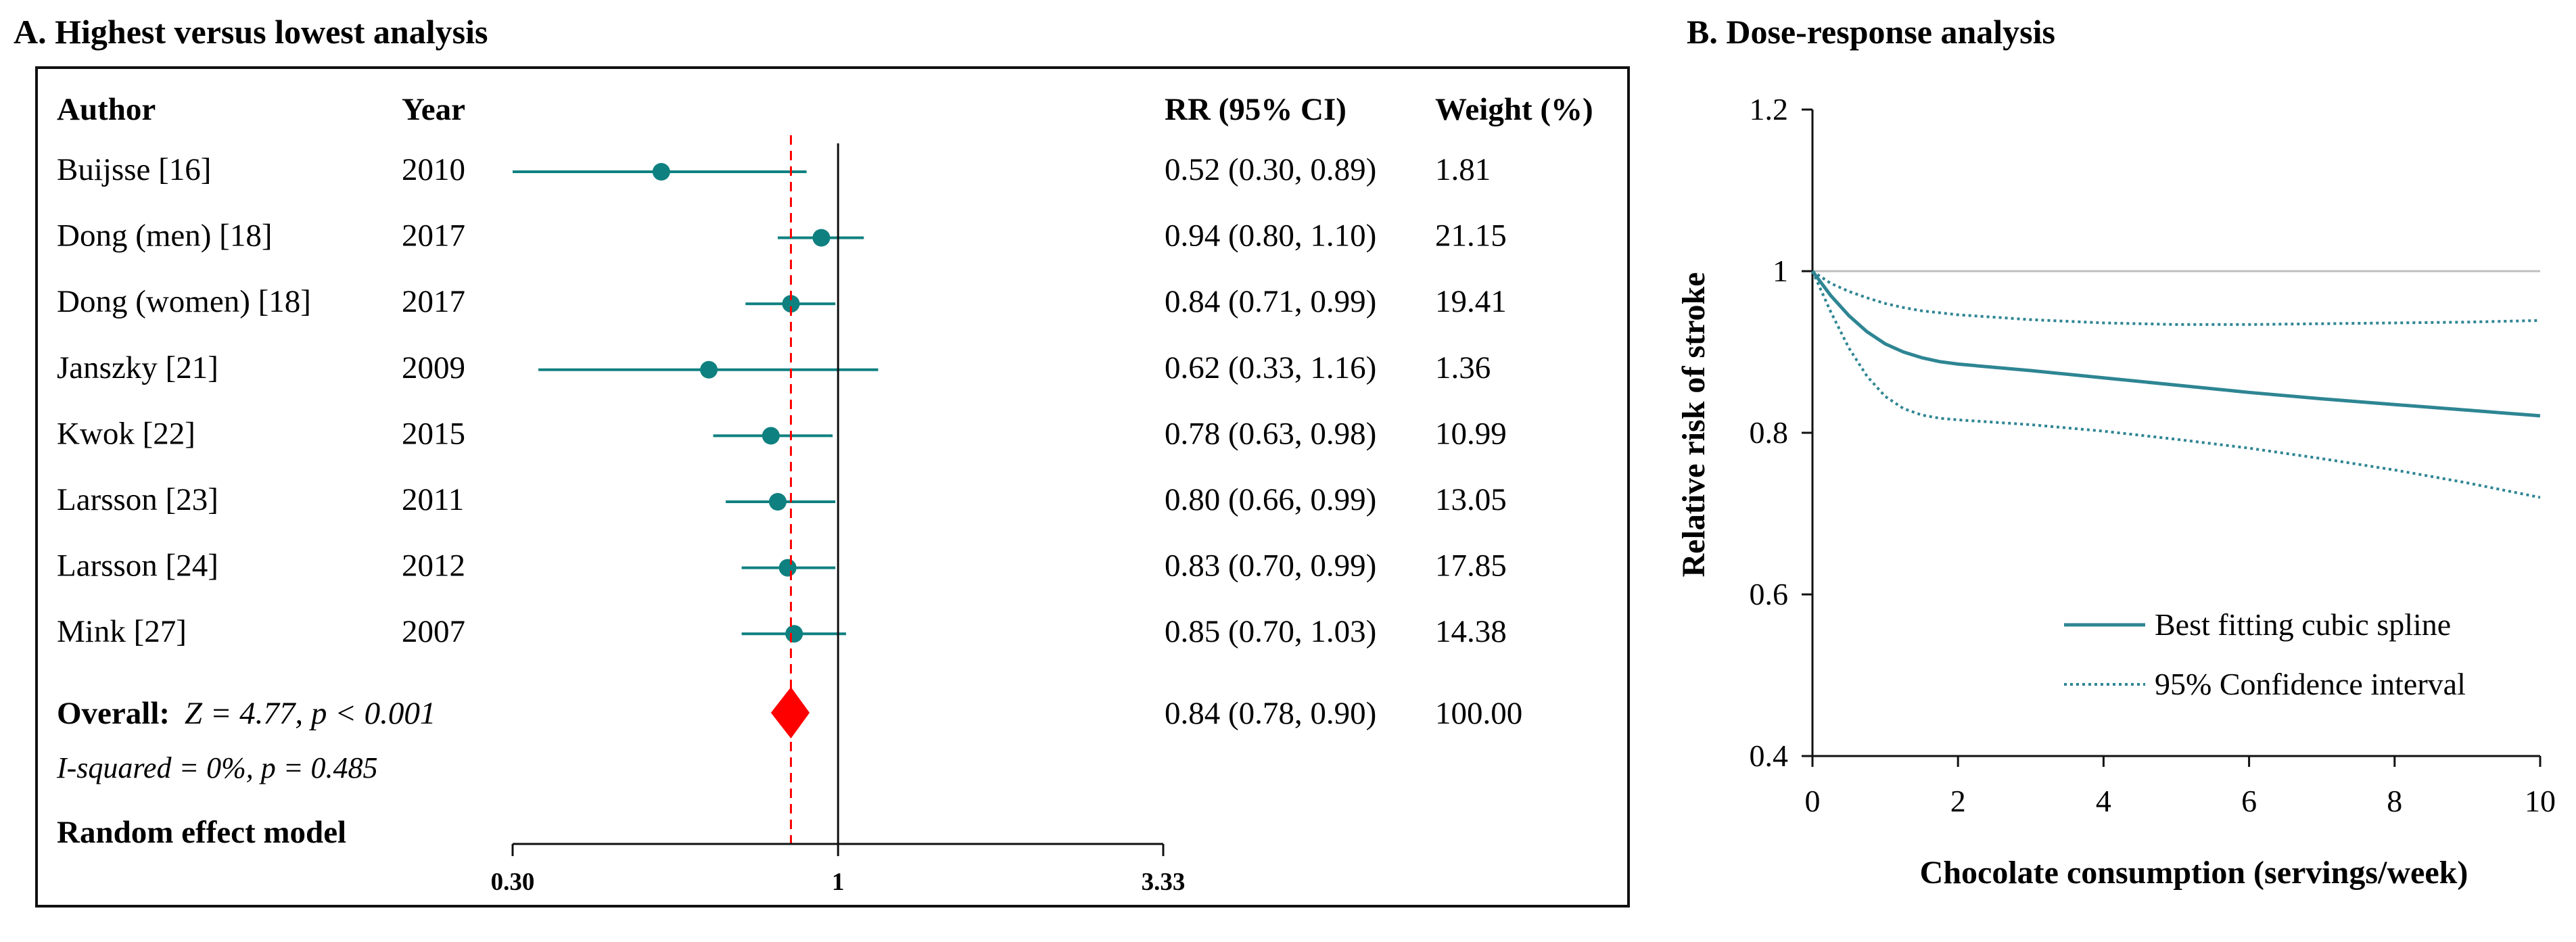  What do you see at coordinates (433, 631) in the screenshot?
I see `study-year: 2007` at bounding box center [433, 631].